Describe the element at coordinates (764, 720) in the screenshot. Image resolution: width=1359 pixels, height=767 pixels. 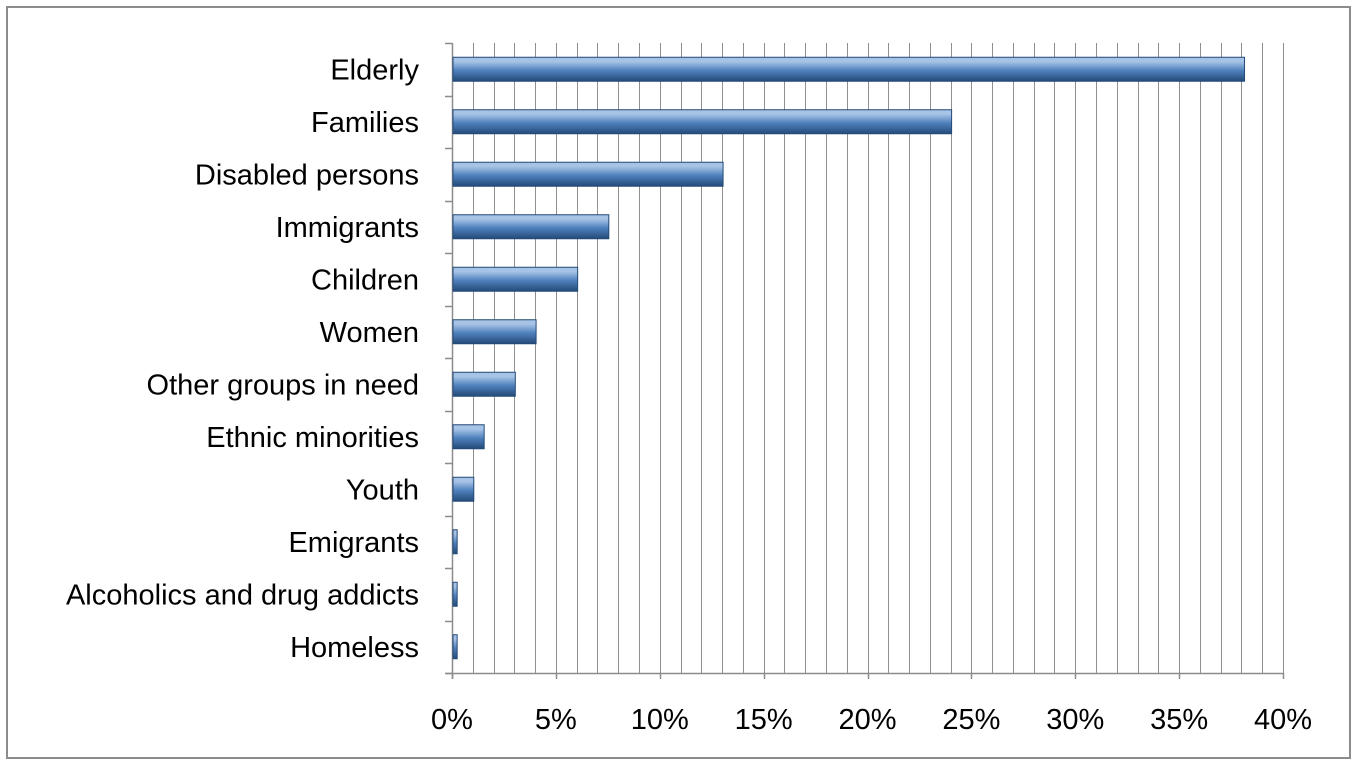
I see `x-tick-label: 15%` at that location.